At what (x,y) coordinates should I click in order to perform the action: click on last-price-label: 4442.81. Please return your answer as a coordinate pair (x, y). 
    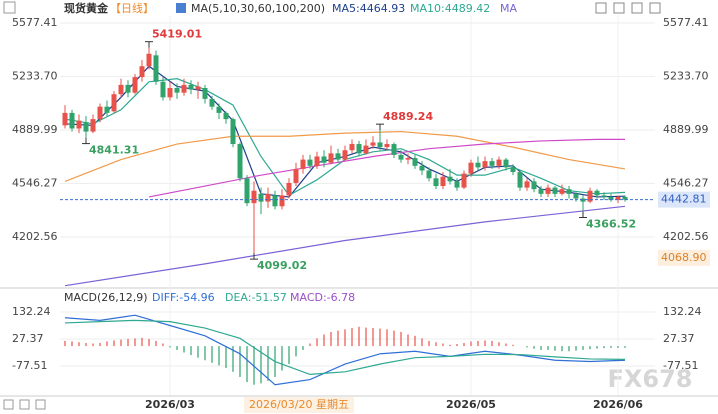
    Looking at the image, I should click on (684, 199).